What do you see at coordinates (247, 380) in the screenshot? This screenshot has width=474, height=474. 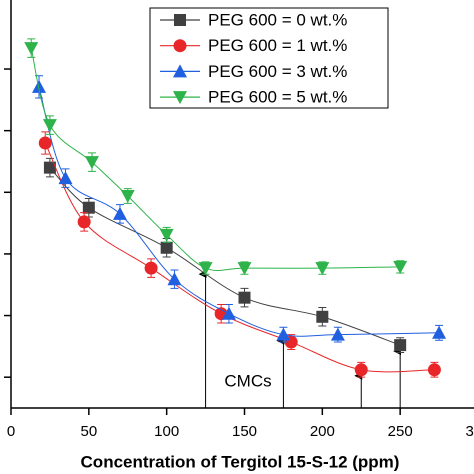 I see `annotation: CMCs` at bounding box center [247, 380].